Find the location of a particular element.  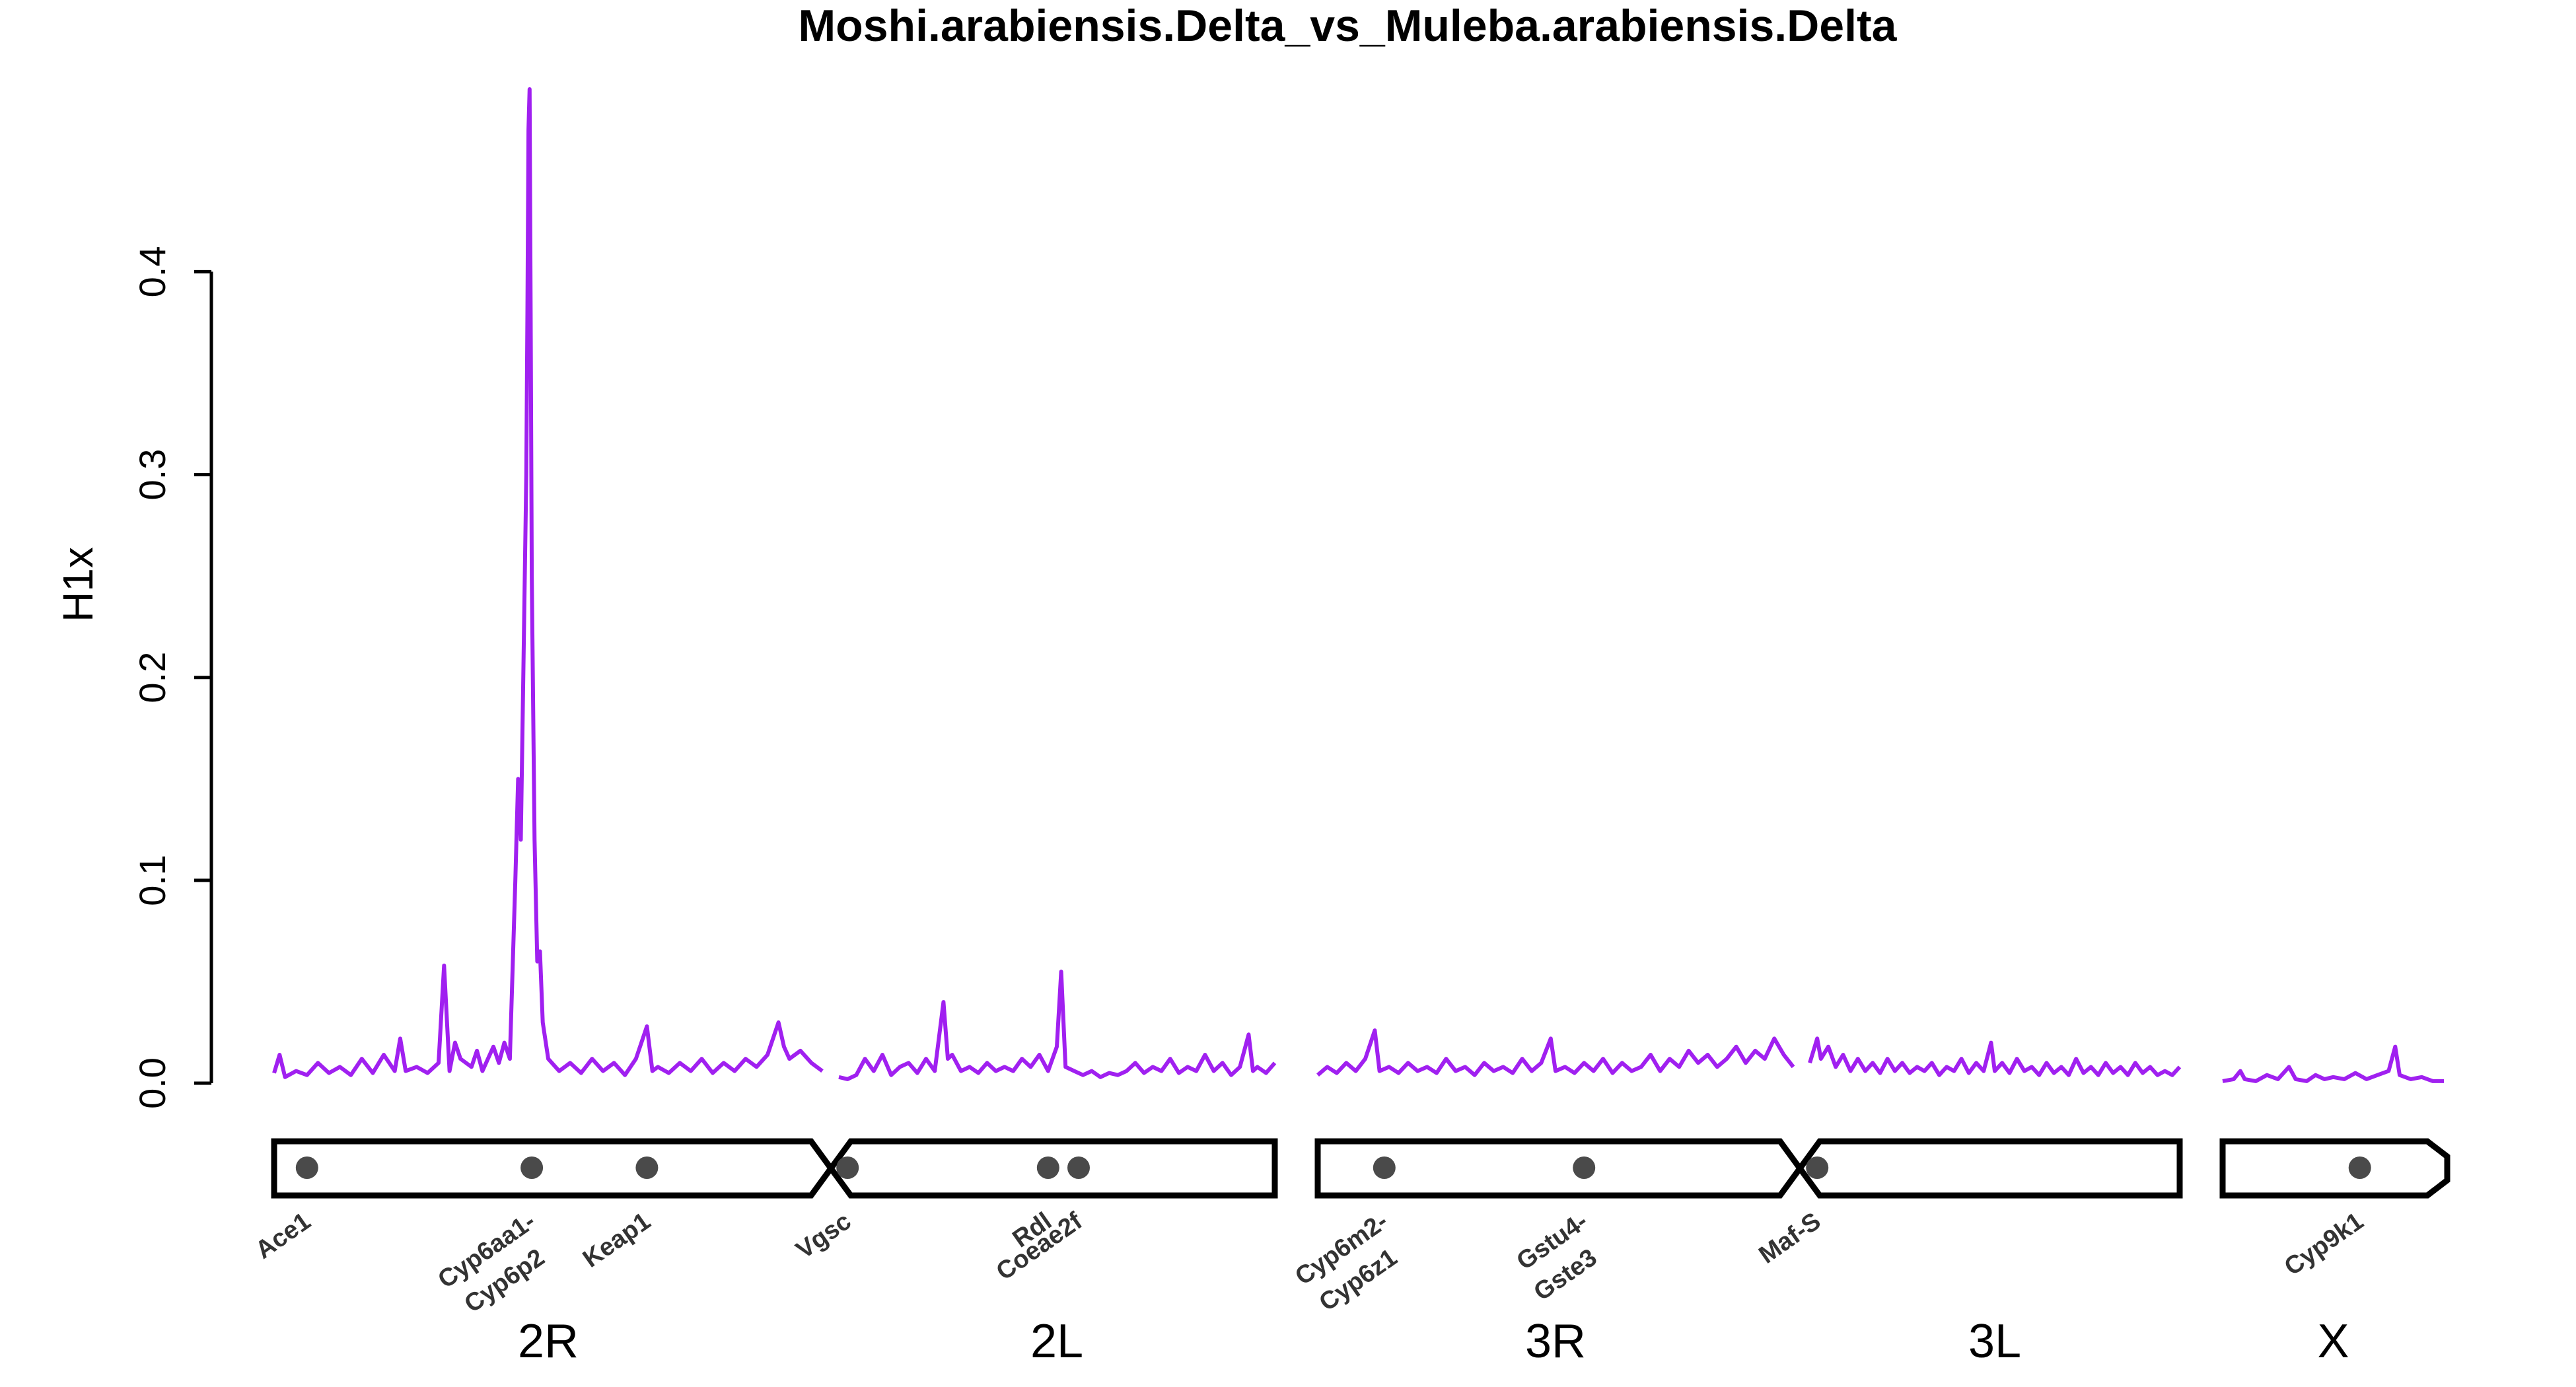

arm-label-3r: 3R is located at coordinates (1556, 1341).